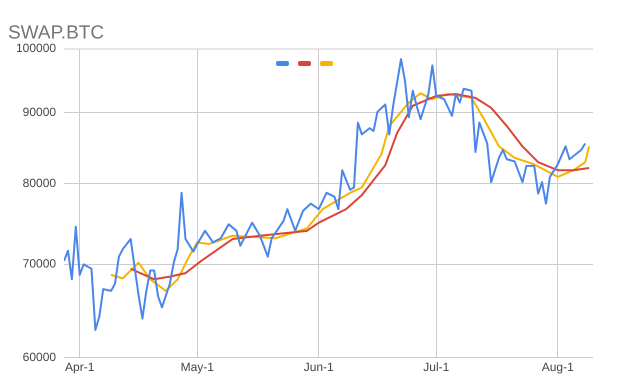 The height and width of the screenshot is (386, 619). Describe the element at coordinates (436, 367) in the screenshot. I see `x-tick-label: Jul-1` at that location.